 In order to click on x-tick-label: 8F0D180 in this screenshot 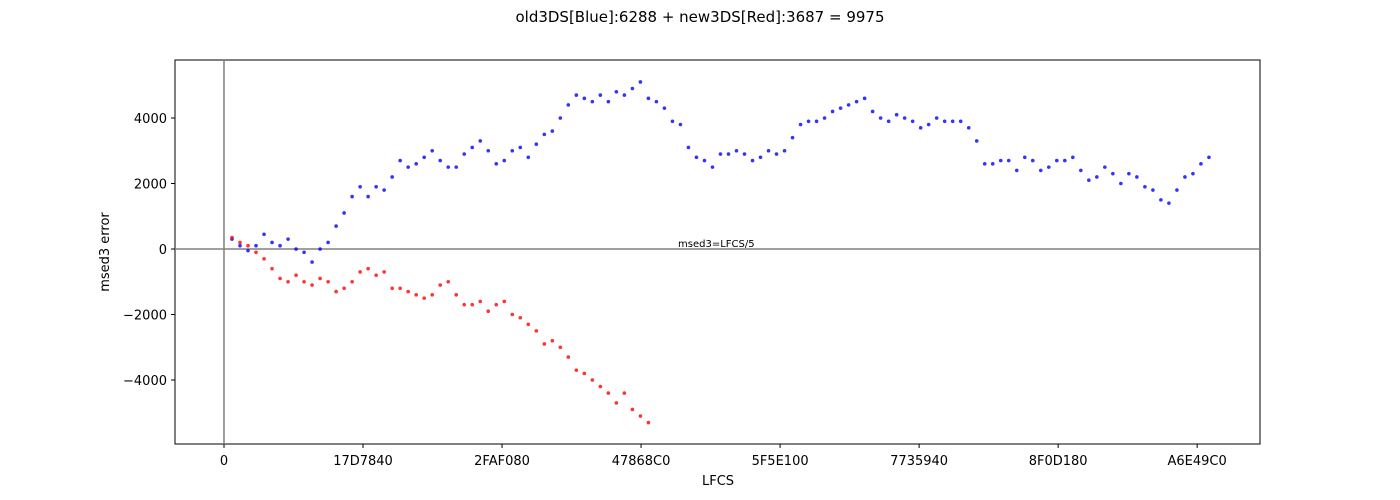, I will do `click(1058, 461)`.